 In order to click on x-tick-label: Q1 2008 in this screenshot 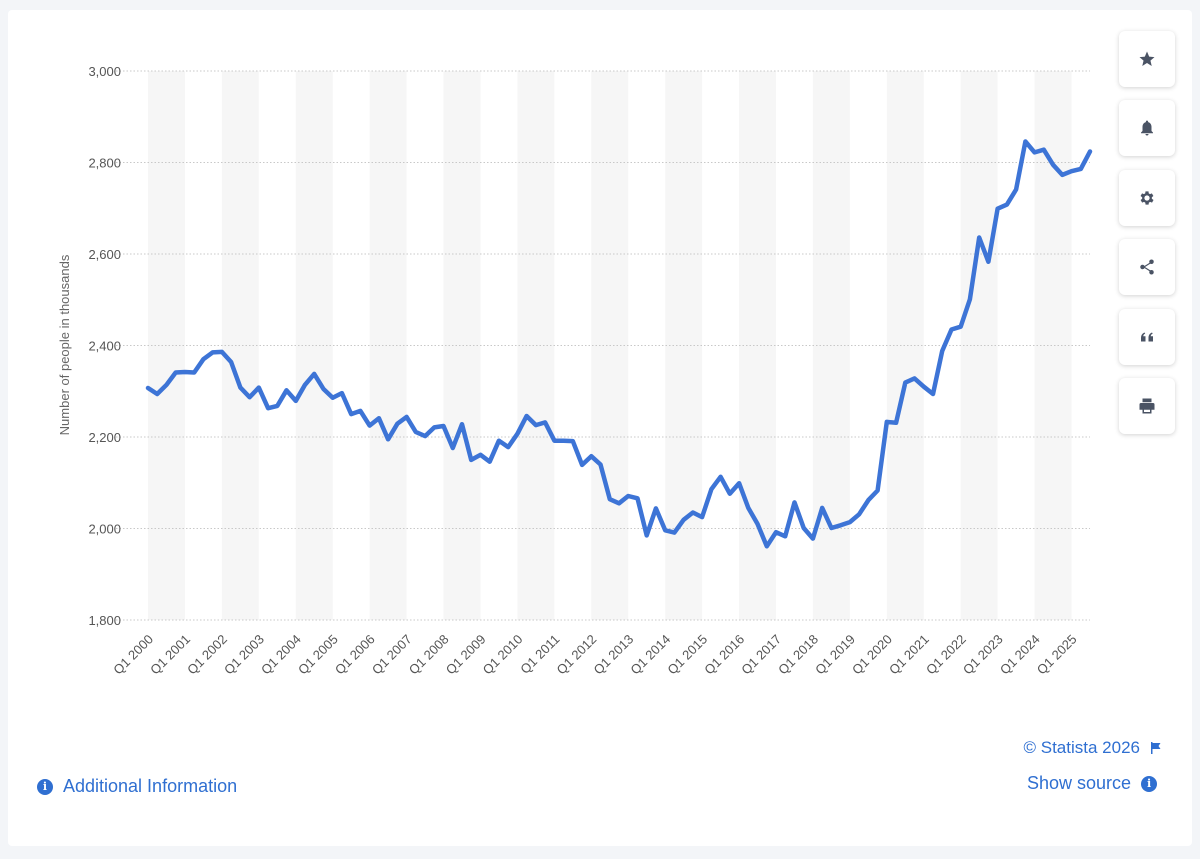, I will do `click(429, 655)`.